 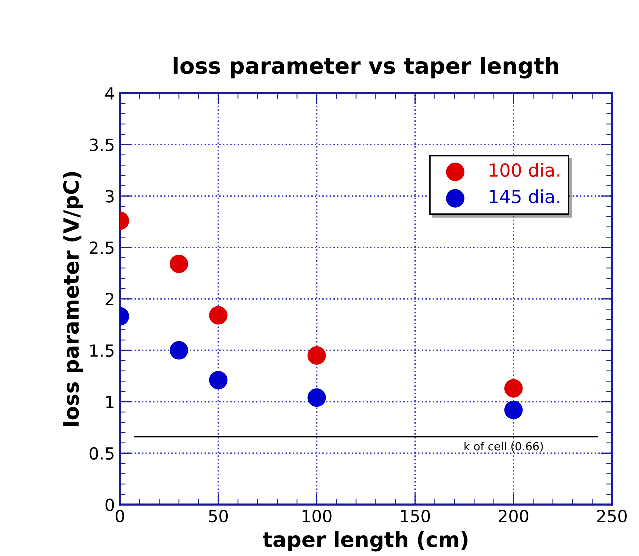 What do you see at coordinates (102, 453) in the screenshot?
I see `y-tick-label: 0.5` at bounding box center [102, 453].